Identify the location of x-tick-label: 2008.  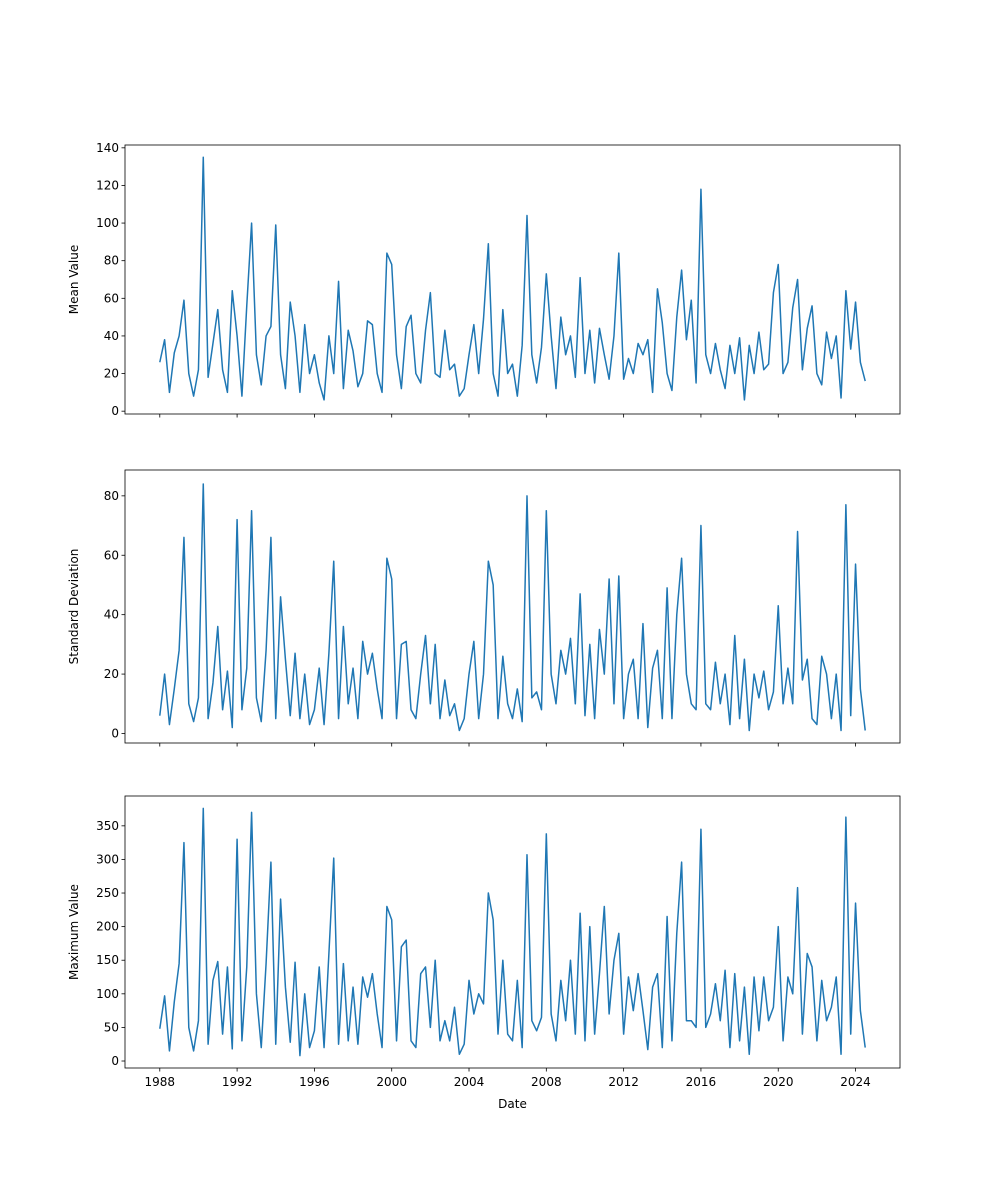
(546, 1082).